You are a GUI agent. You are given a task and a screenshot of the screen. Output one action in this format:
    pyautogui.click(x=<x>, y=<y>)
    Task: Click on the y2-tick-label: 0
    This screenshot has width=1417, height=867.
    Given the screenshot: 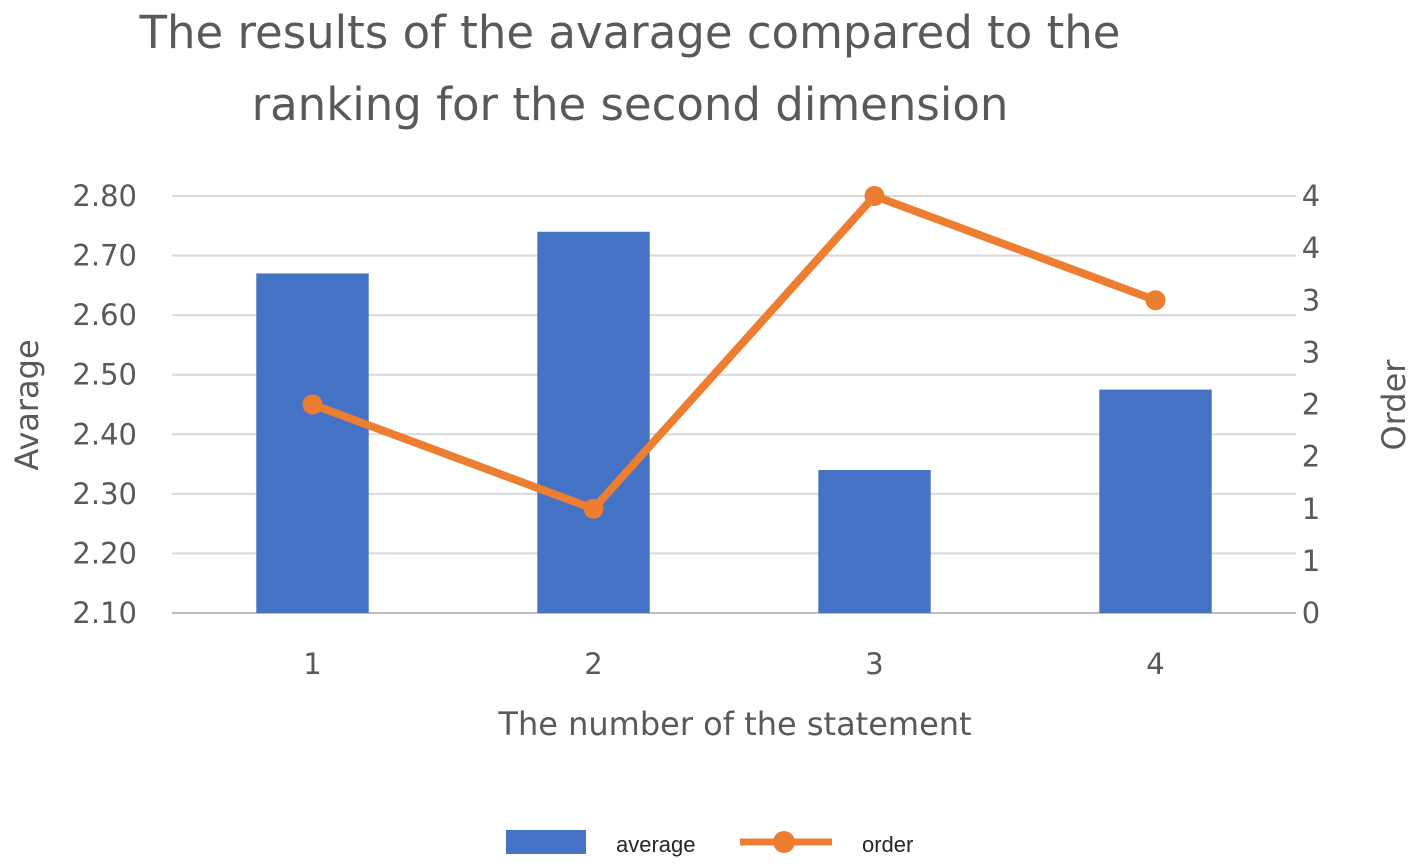 What is the action you would take?
    pyautogui.click(x=1311, y=613)
    